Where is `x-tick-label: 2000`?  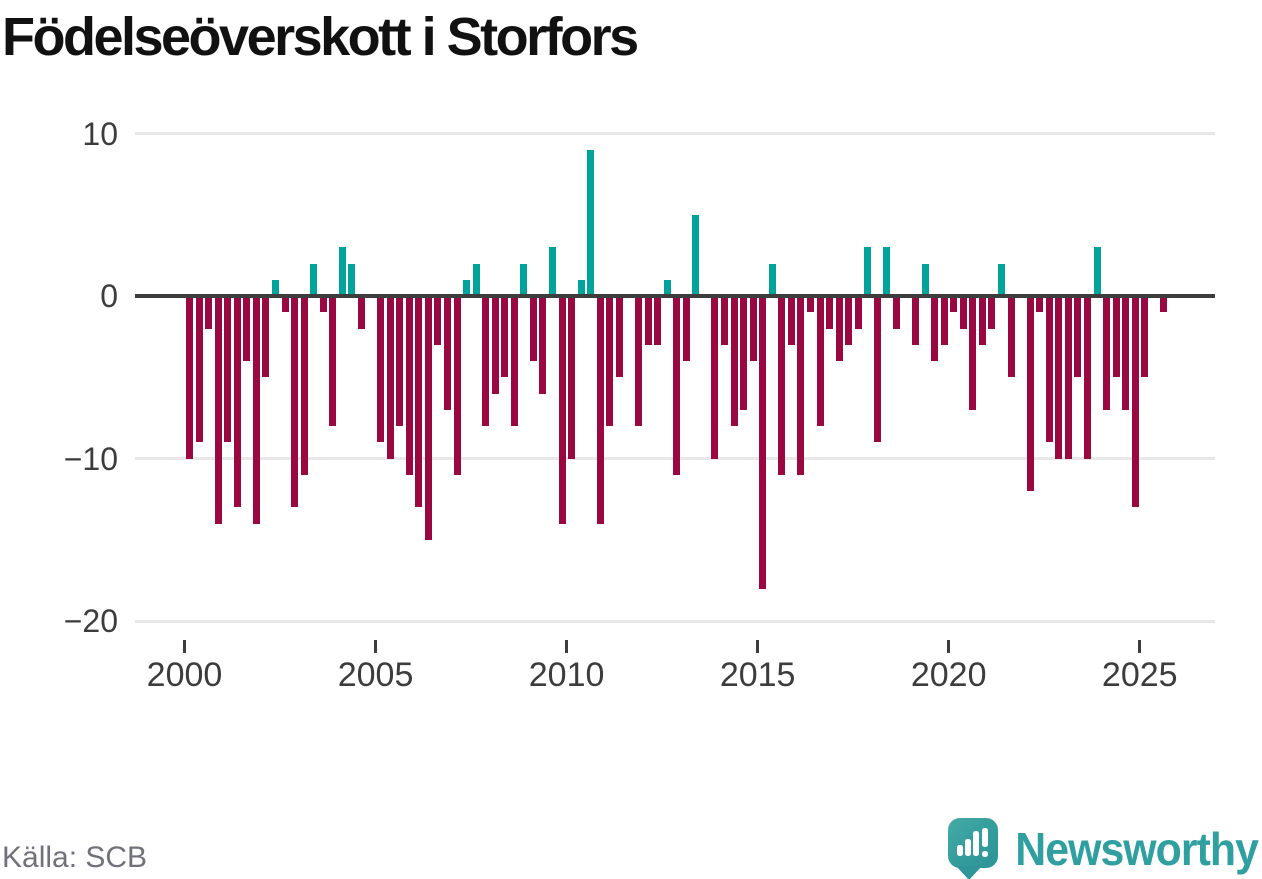
x-tick-label: 2000 is located at coordinates (184, 675).